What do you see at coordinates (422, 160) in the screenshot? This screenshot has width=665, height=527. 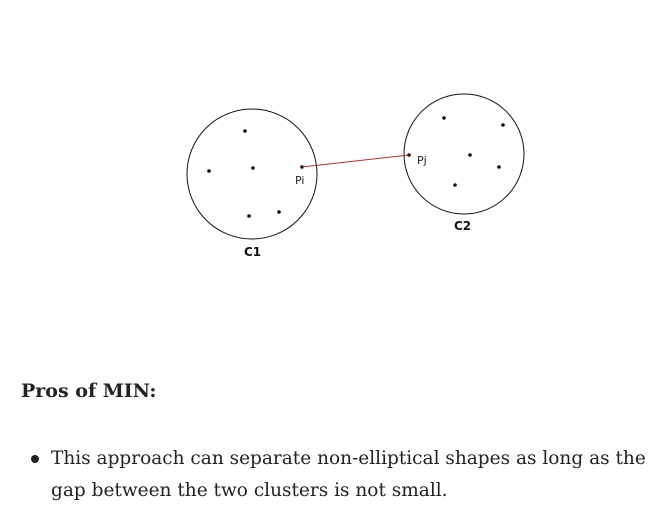 I see `pj-label: Pj` at bounding box center [422, 160].